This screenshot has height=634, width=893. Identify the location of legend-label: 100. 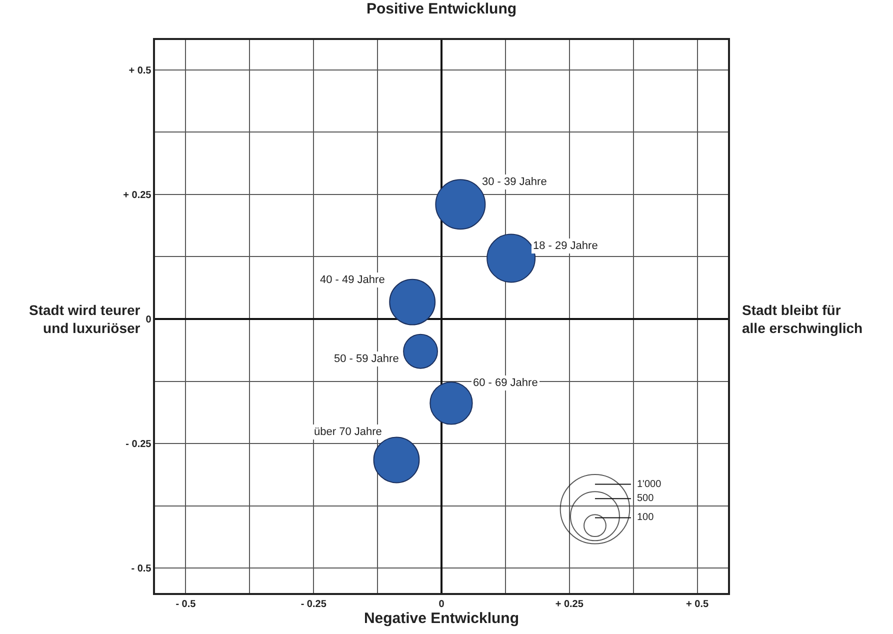
(645, 517).